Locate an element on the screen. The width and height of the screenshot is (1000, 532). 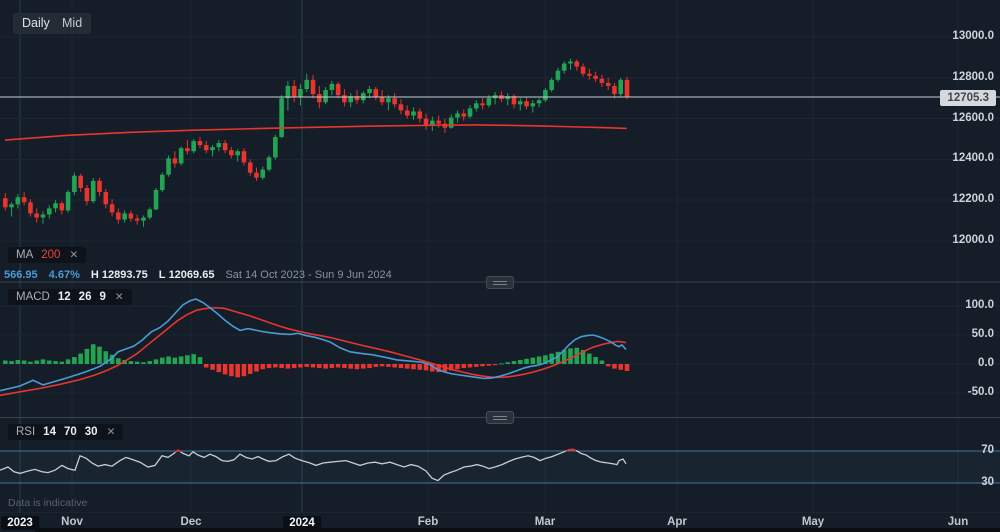
change-value: 566.95 is located at coordinates (21, 275).